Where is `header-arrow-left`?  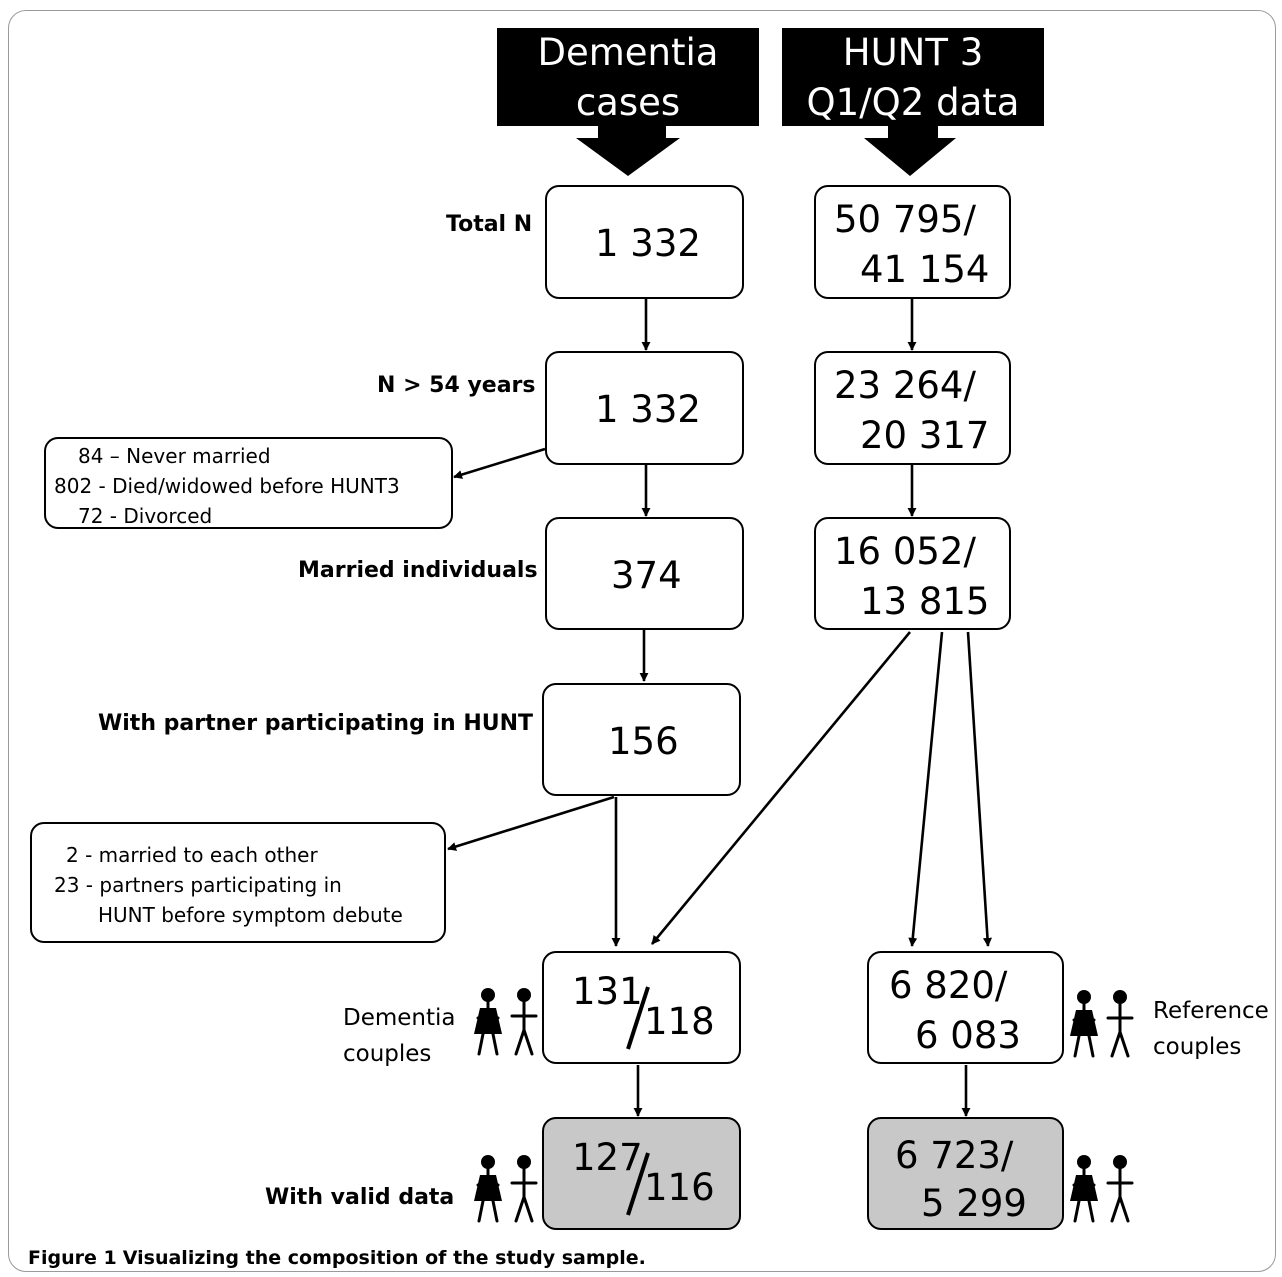 header-arrow-left is located at coordinates (628, 150).